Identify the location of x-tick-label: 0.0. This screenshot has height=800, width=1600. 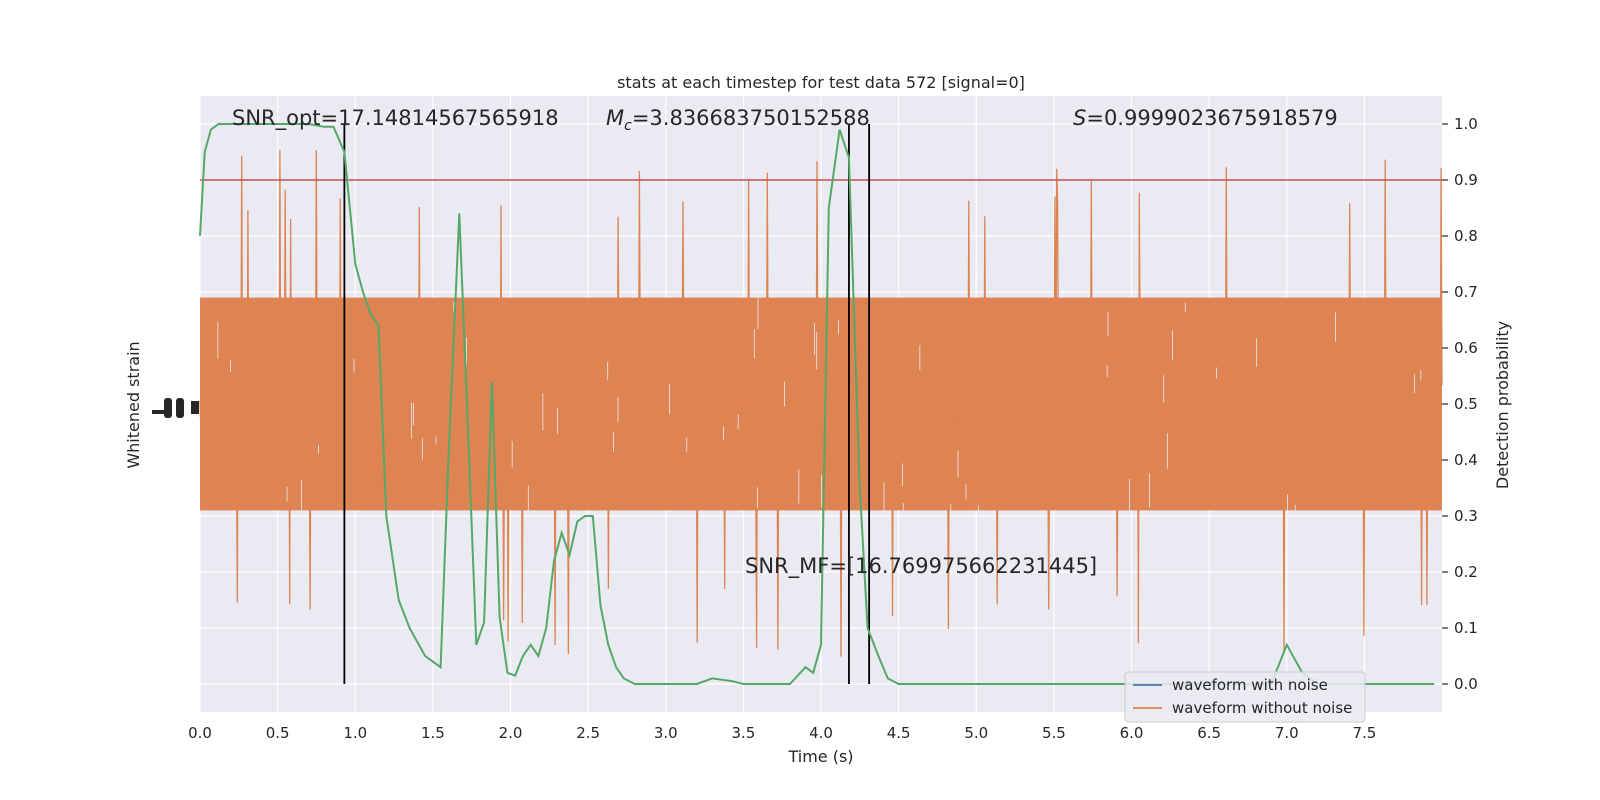
(200, 733).